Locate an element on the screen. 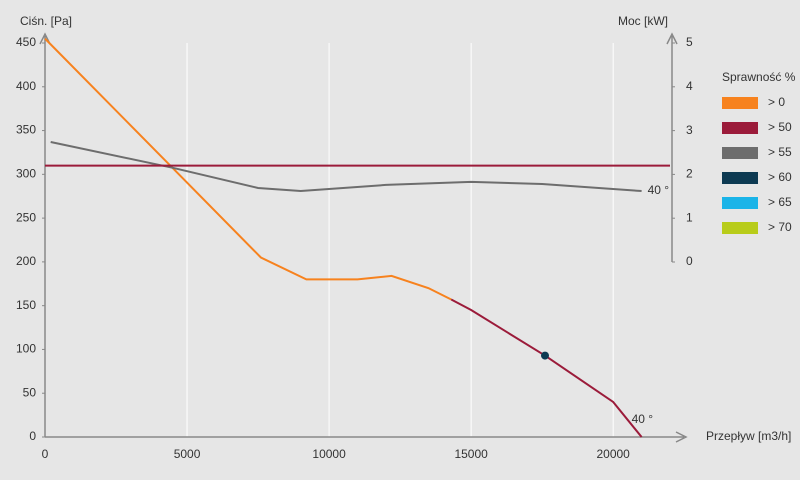 The image size is (800, 480). y-tick-label: 400 is located at coordinates (26, 86).